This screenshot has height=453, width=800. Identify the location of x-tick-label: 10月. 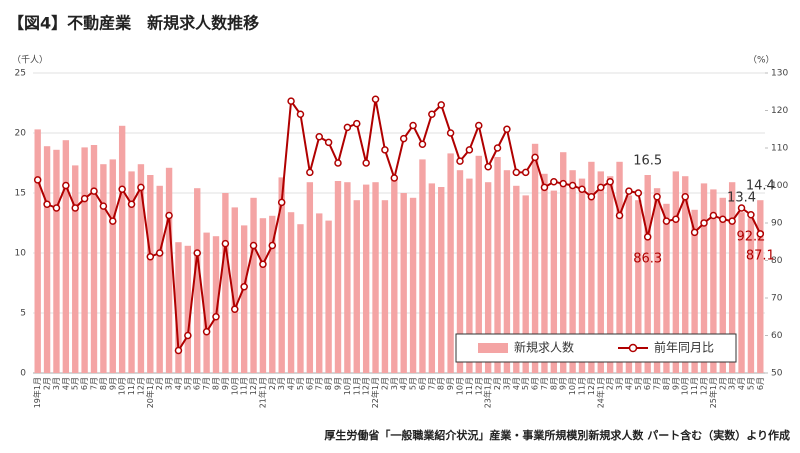
(347, 386).